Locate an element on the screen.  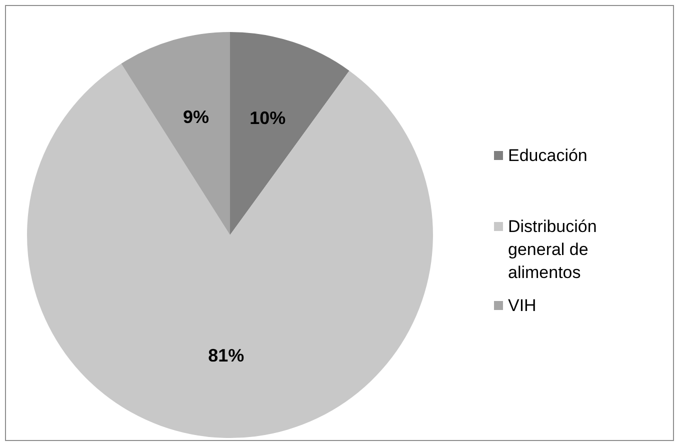
data-label: 81% is located at coordinates (226, 356).